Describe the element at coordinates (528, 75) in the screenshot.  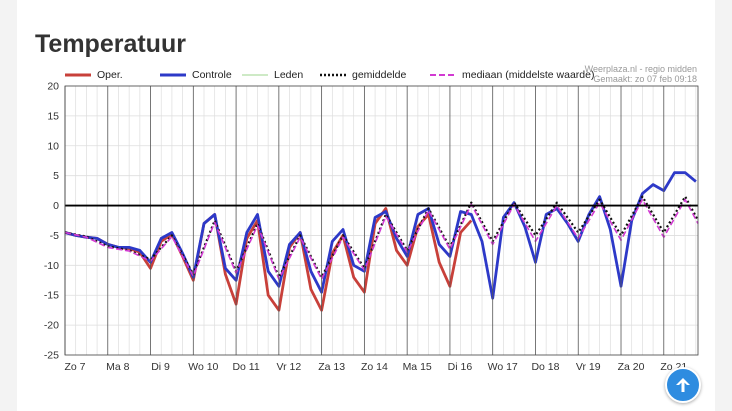
I see `legend-label-med: mediaan (middelste waarde)` at that location.